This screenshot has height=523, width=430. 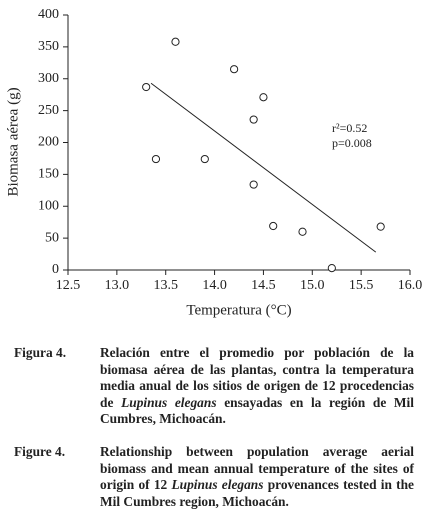 What do you see at coordinates (349, 128) in the screenshot?
I see `annotation: r²=0.52` at bounding box center [349, 128].